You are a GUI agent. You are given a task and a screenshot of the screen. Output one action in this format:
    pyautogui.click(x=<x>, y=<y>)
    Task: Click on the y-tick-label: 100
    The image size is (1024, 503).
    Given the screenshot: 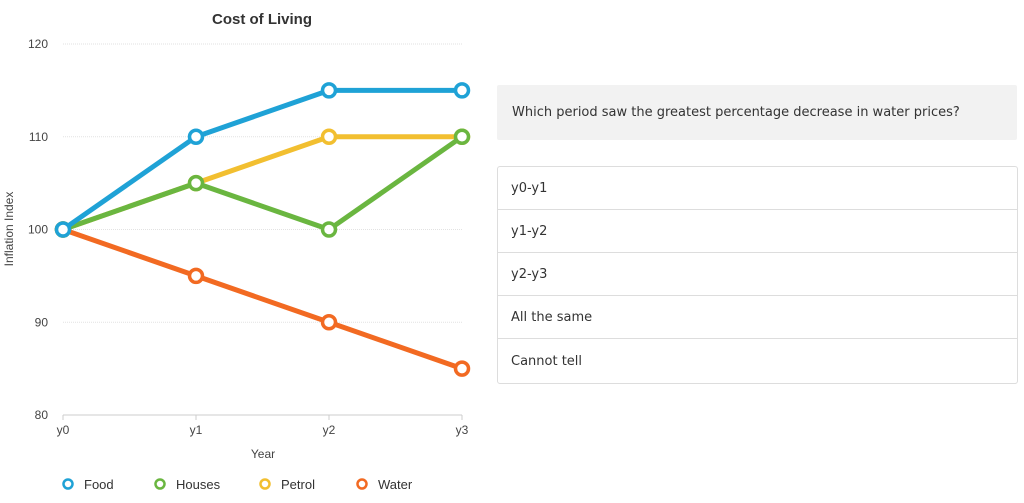 What is the action you would take?
    pyautogui.click(x=38, y=230)
    